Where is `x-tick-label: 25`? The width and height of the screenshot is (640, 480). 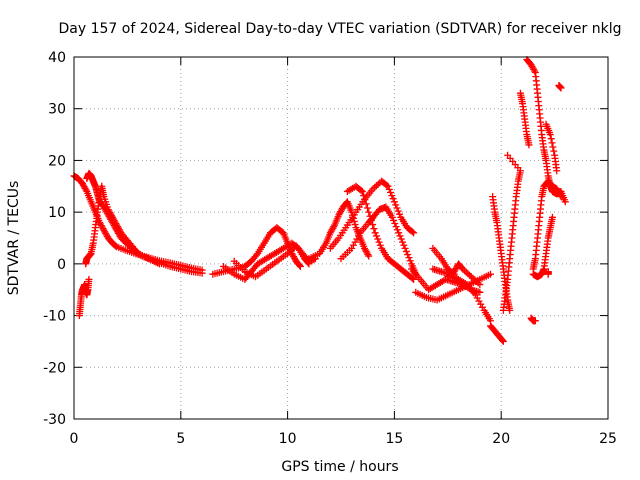 x-tick-label: 25 is located at coordinates (608, 439).